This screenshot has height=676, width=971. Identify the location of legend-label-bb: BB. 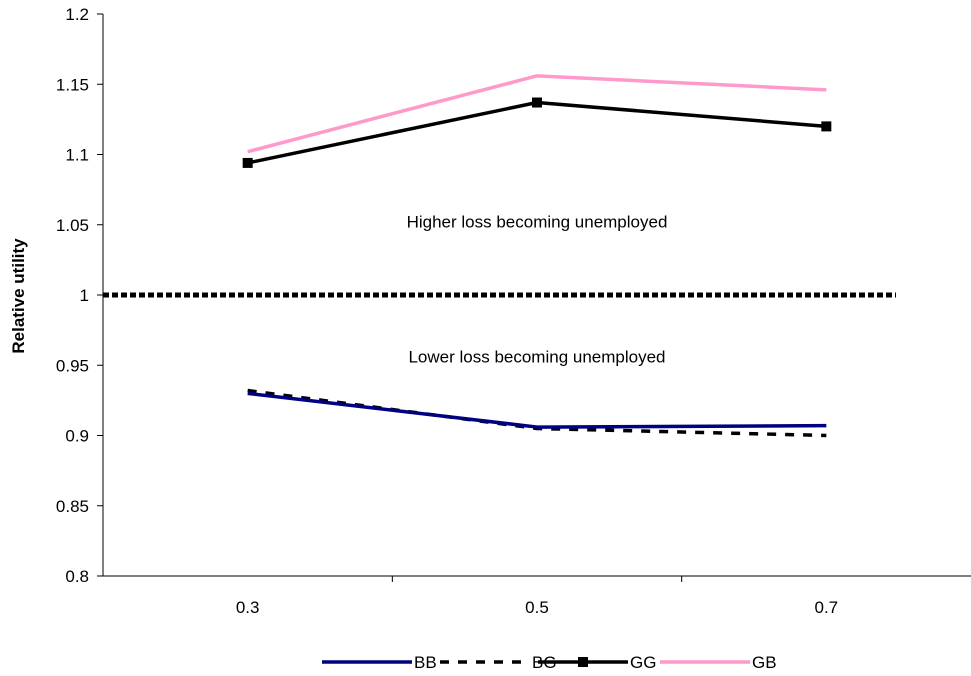
(425, 662).